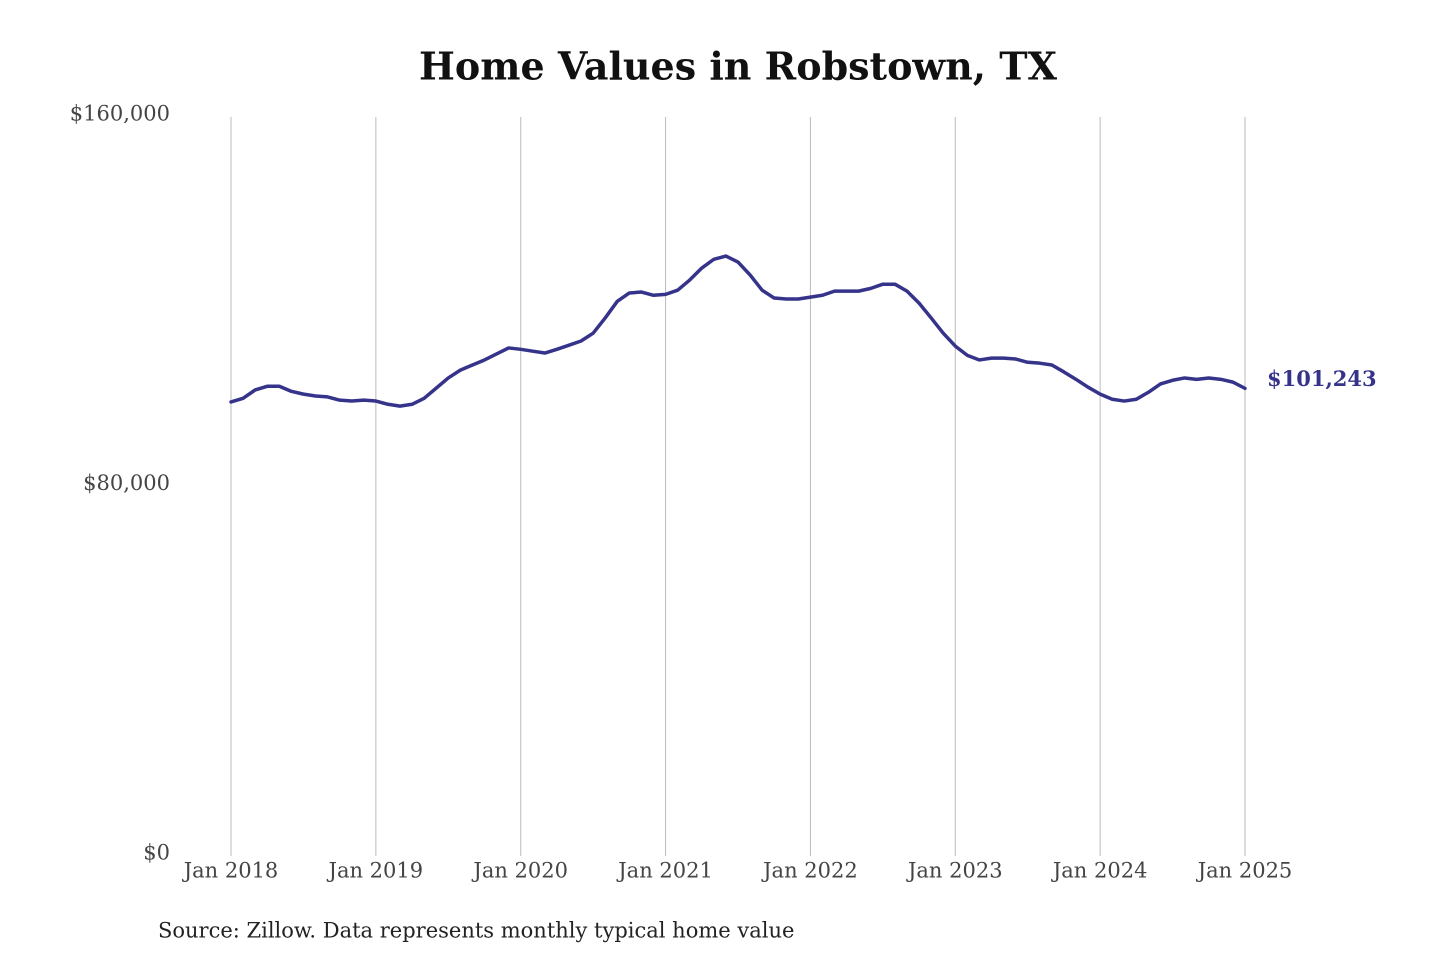  I want to click on y-tick-label: $80,000, so click(126, 483).